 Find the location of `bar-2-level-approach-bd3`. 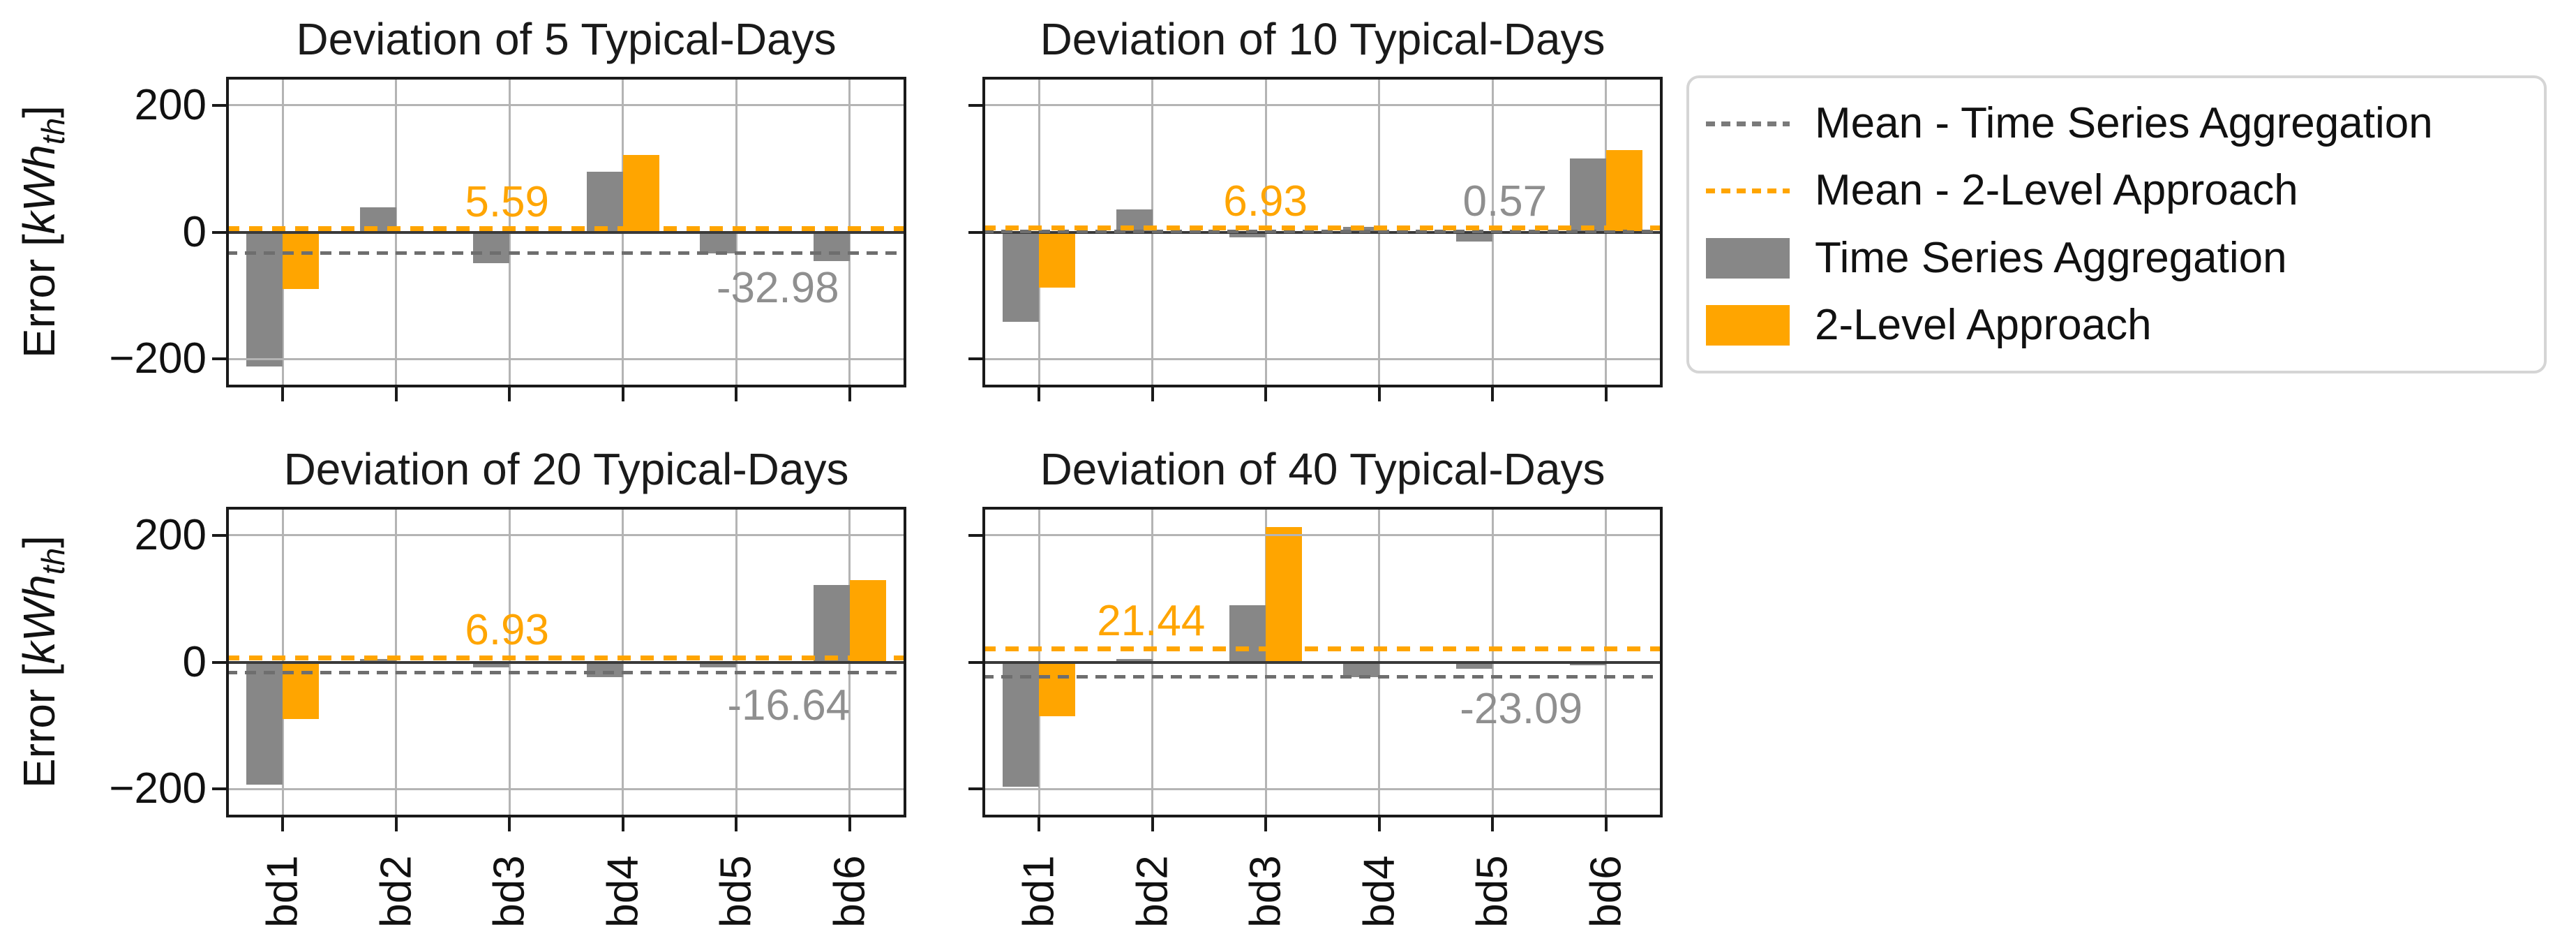

bar-2-level-approach-bd3 is located at coordinates (1284, 594).